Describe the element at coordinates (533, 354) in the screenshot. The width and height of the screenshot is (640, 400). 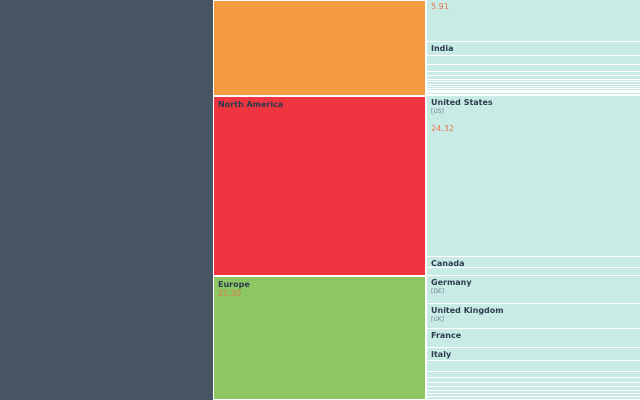
I see `country-cell: Italy` at that location.